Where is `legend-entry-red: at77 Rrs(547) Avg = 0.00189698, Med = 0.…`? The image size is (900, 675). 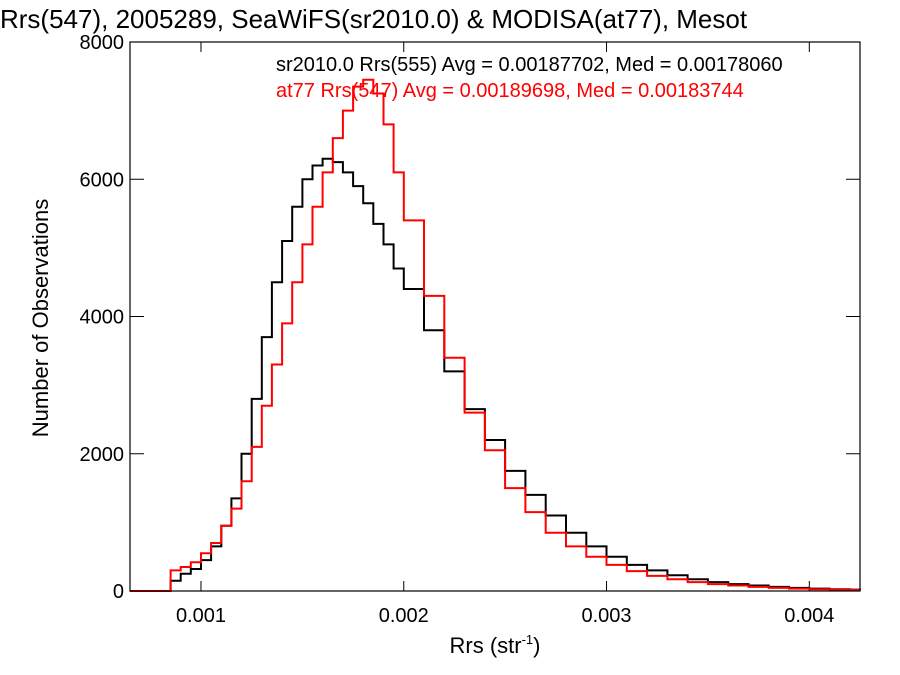
legend-entry-red: at77 Rrs(547) Avg = 0.00189698, Med = 0.… is located at coordinates (510, 91).